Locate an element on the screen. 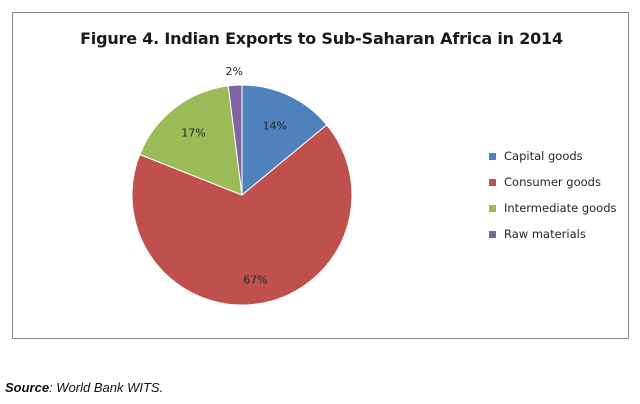 The image size is (640, 404). legend-label: Raw materials is located at coordinates (545, 234).